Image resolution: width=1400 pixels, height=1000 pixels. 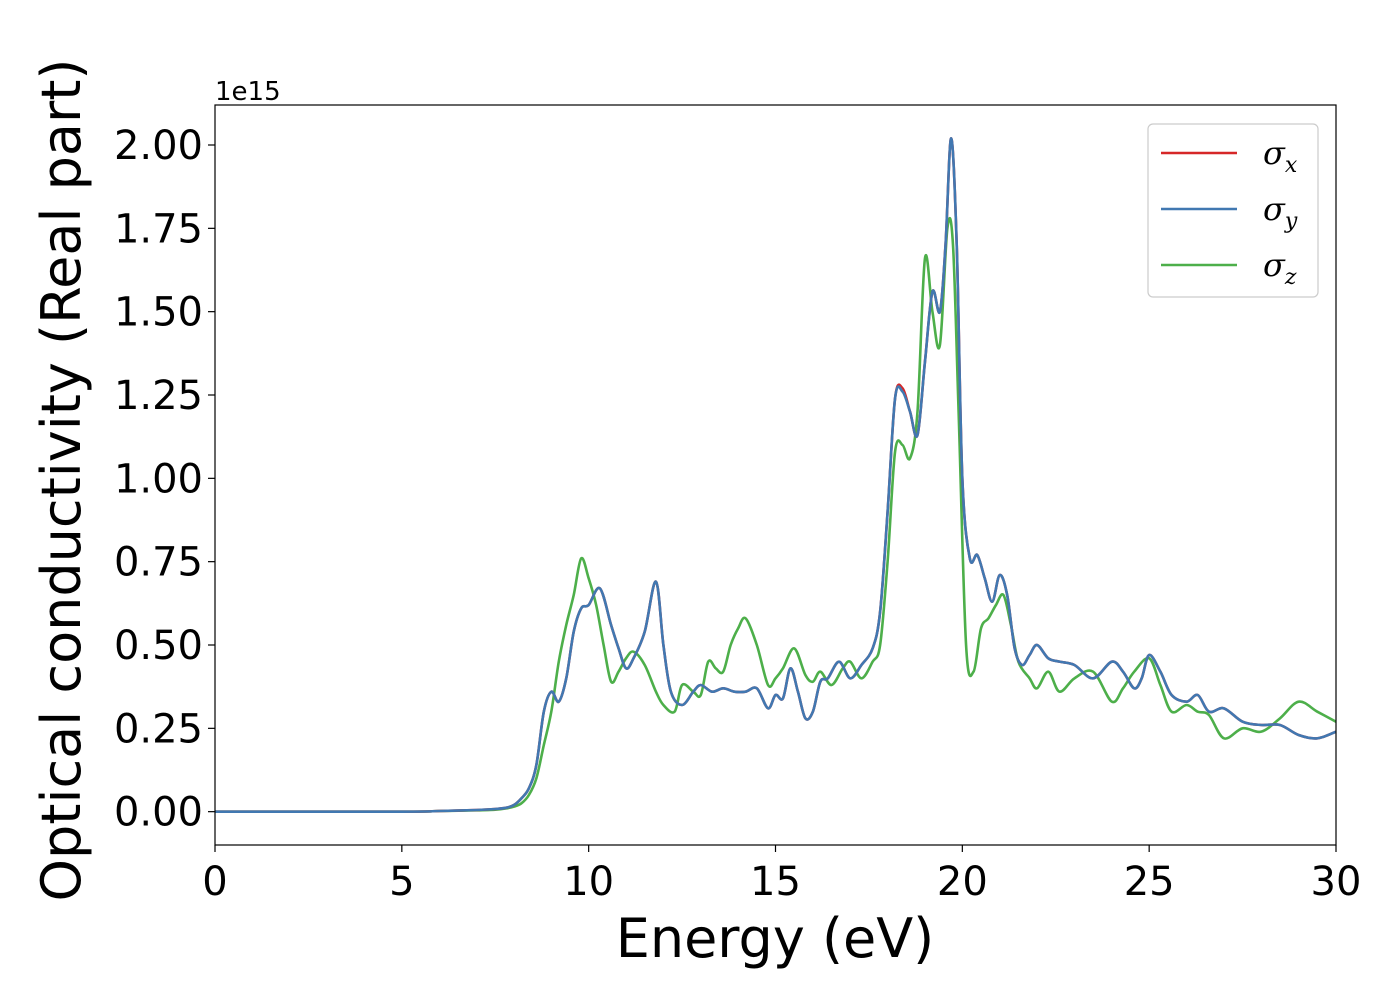 I want to click on y-tick-label: 2.00, so click(x=158, y=146).